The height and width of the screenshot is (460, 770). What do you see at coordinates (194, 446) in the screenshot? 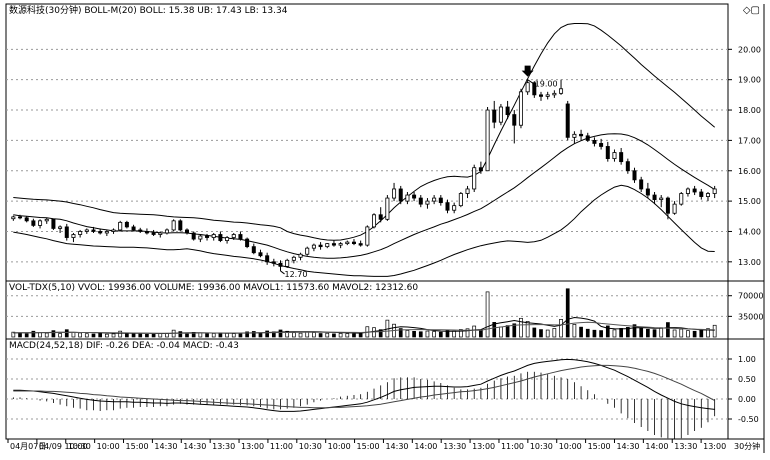
I see `time-axis-label: 14:30` at bounding box center [194, 446].